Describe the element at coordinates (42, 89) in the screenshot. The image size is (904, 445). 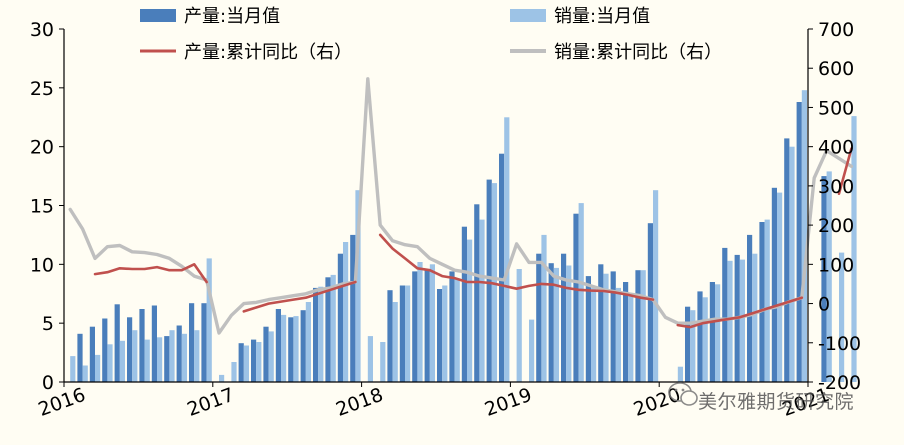
I see `left-axis-tick-label: 25` at that location.